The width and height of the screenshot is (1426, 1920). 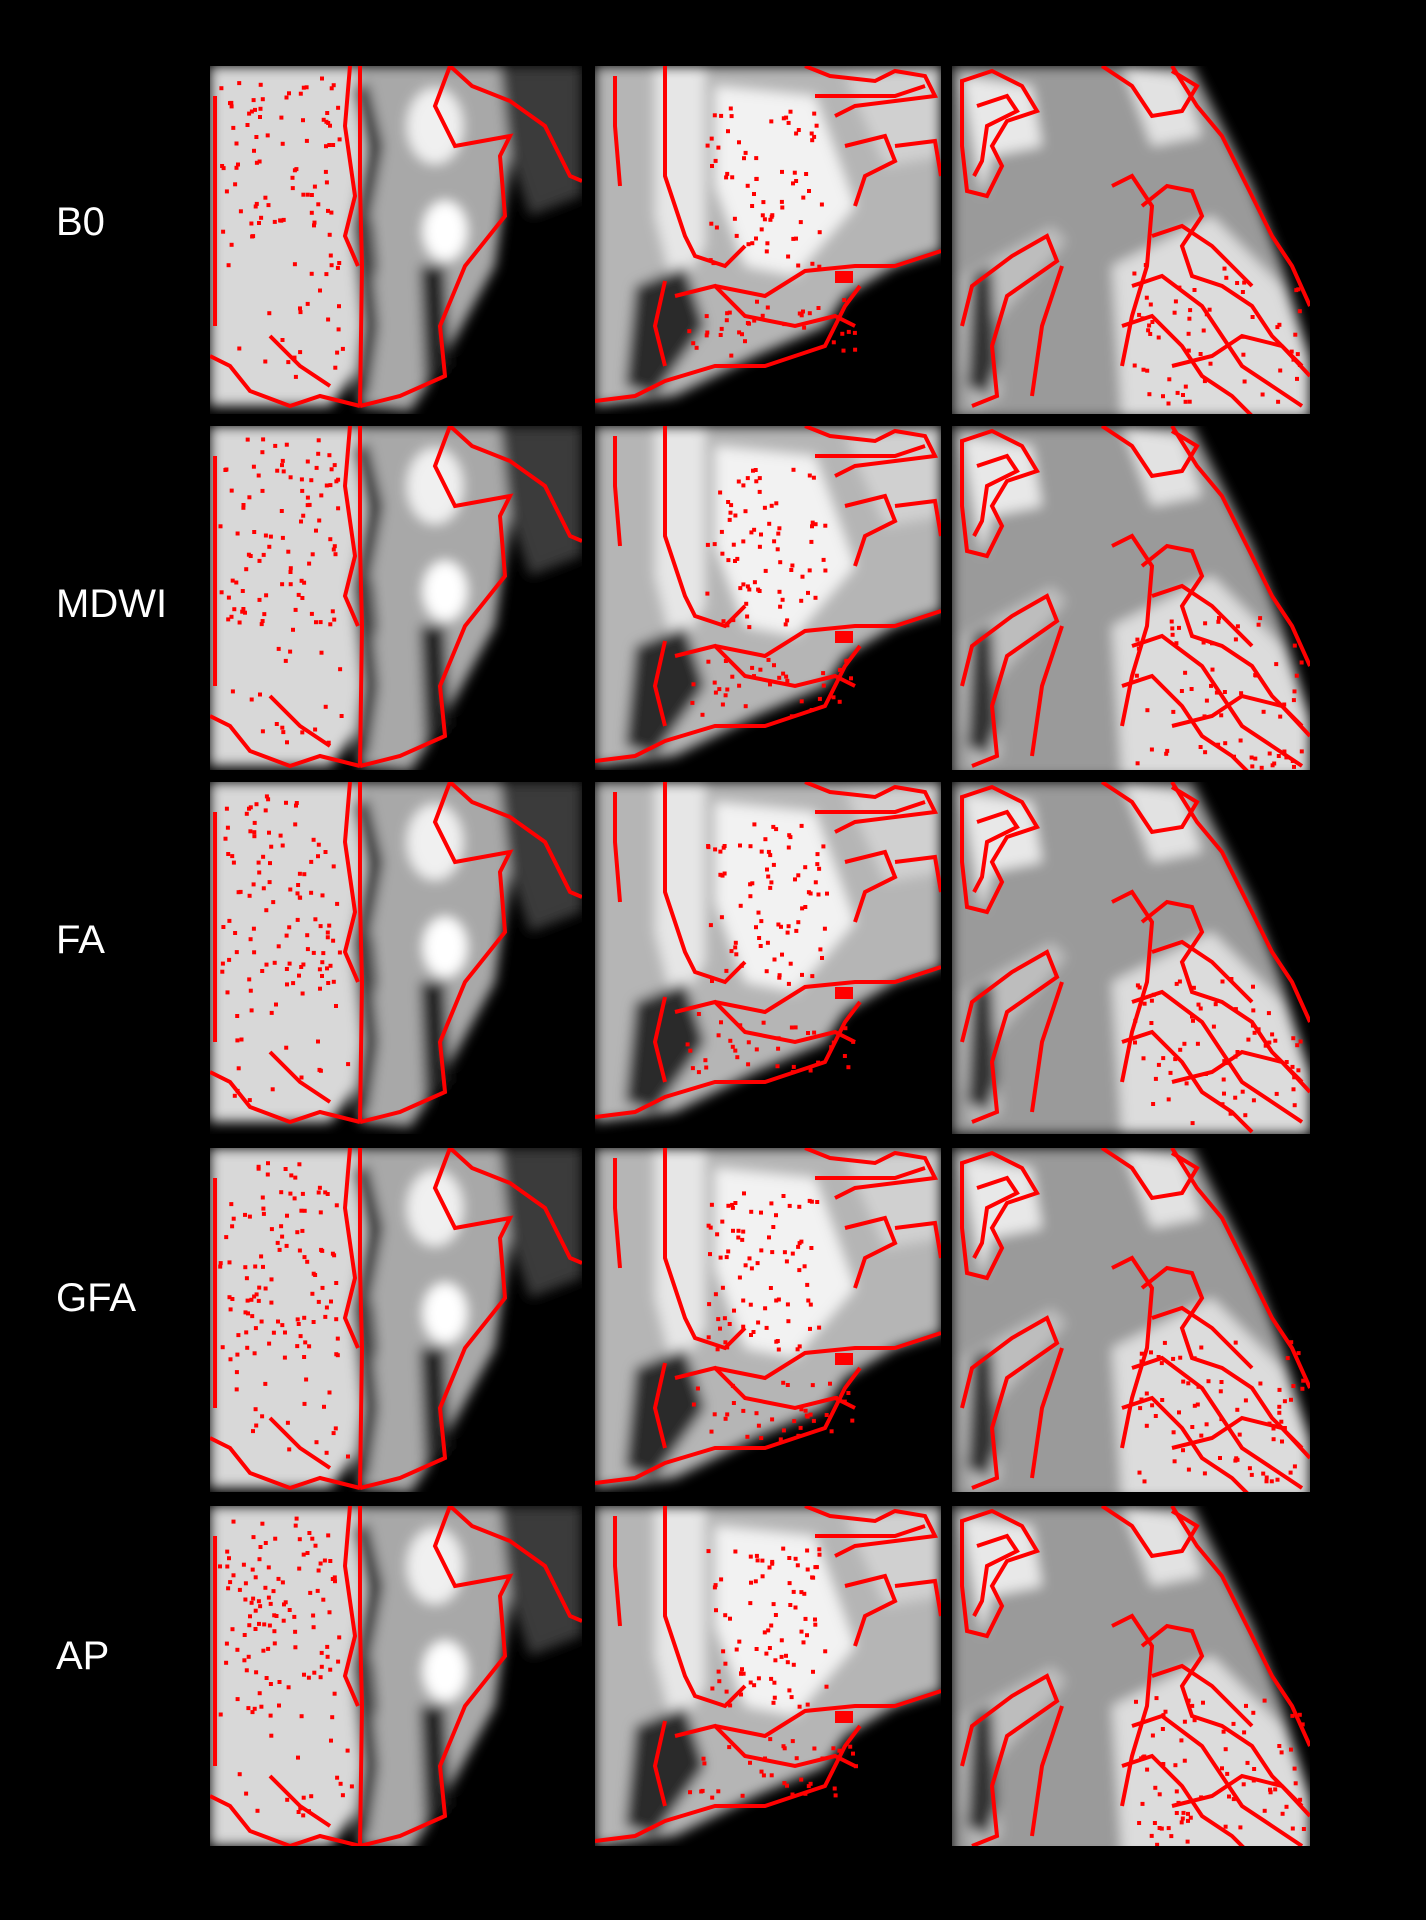 I want to click on panel-fa-sagittal-crop, so click(x=768, y=958).